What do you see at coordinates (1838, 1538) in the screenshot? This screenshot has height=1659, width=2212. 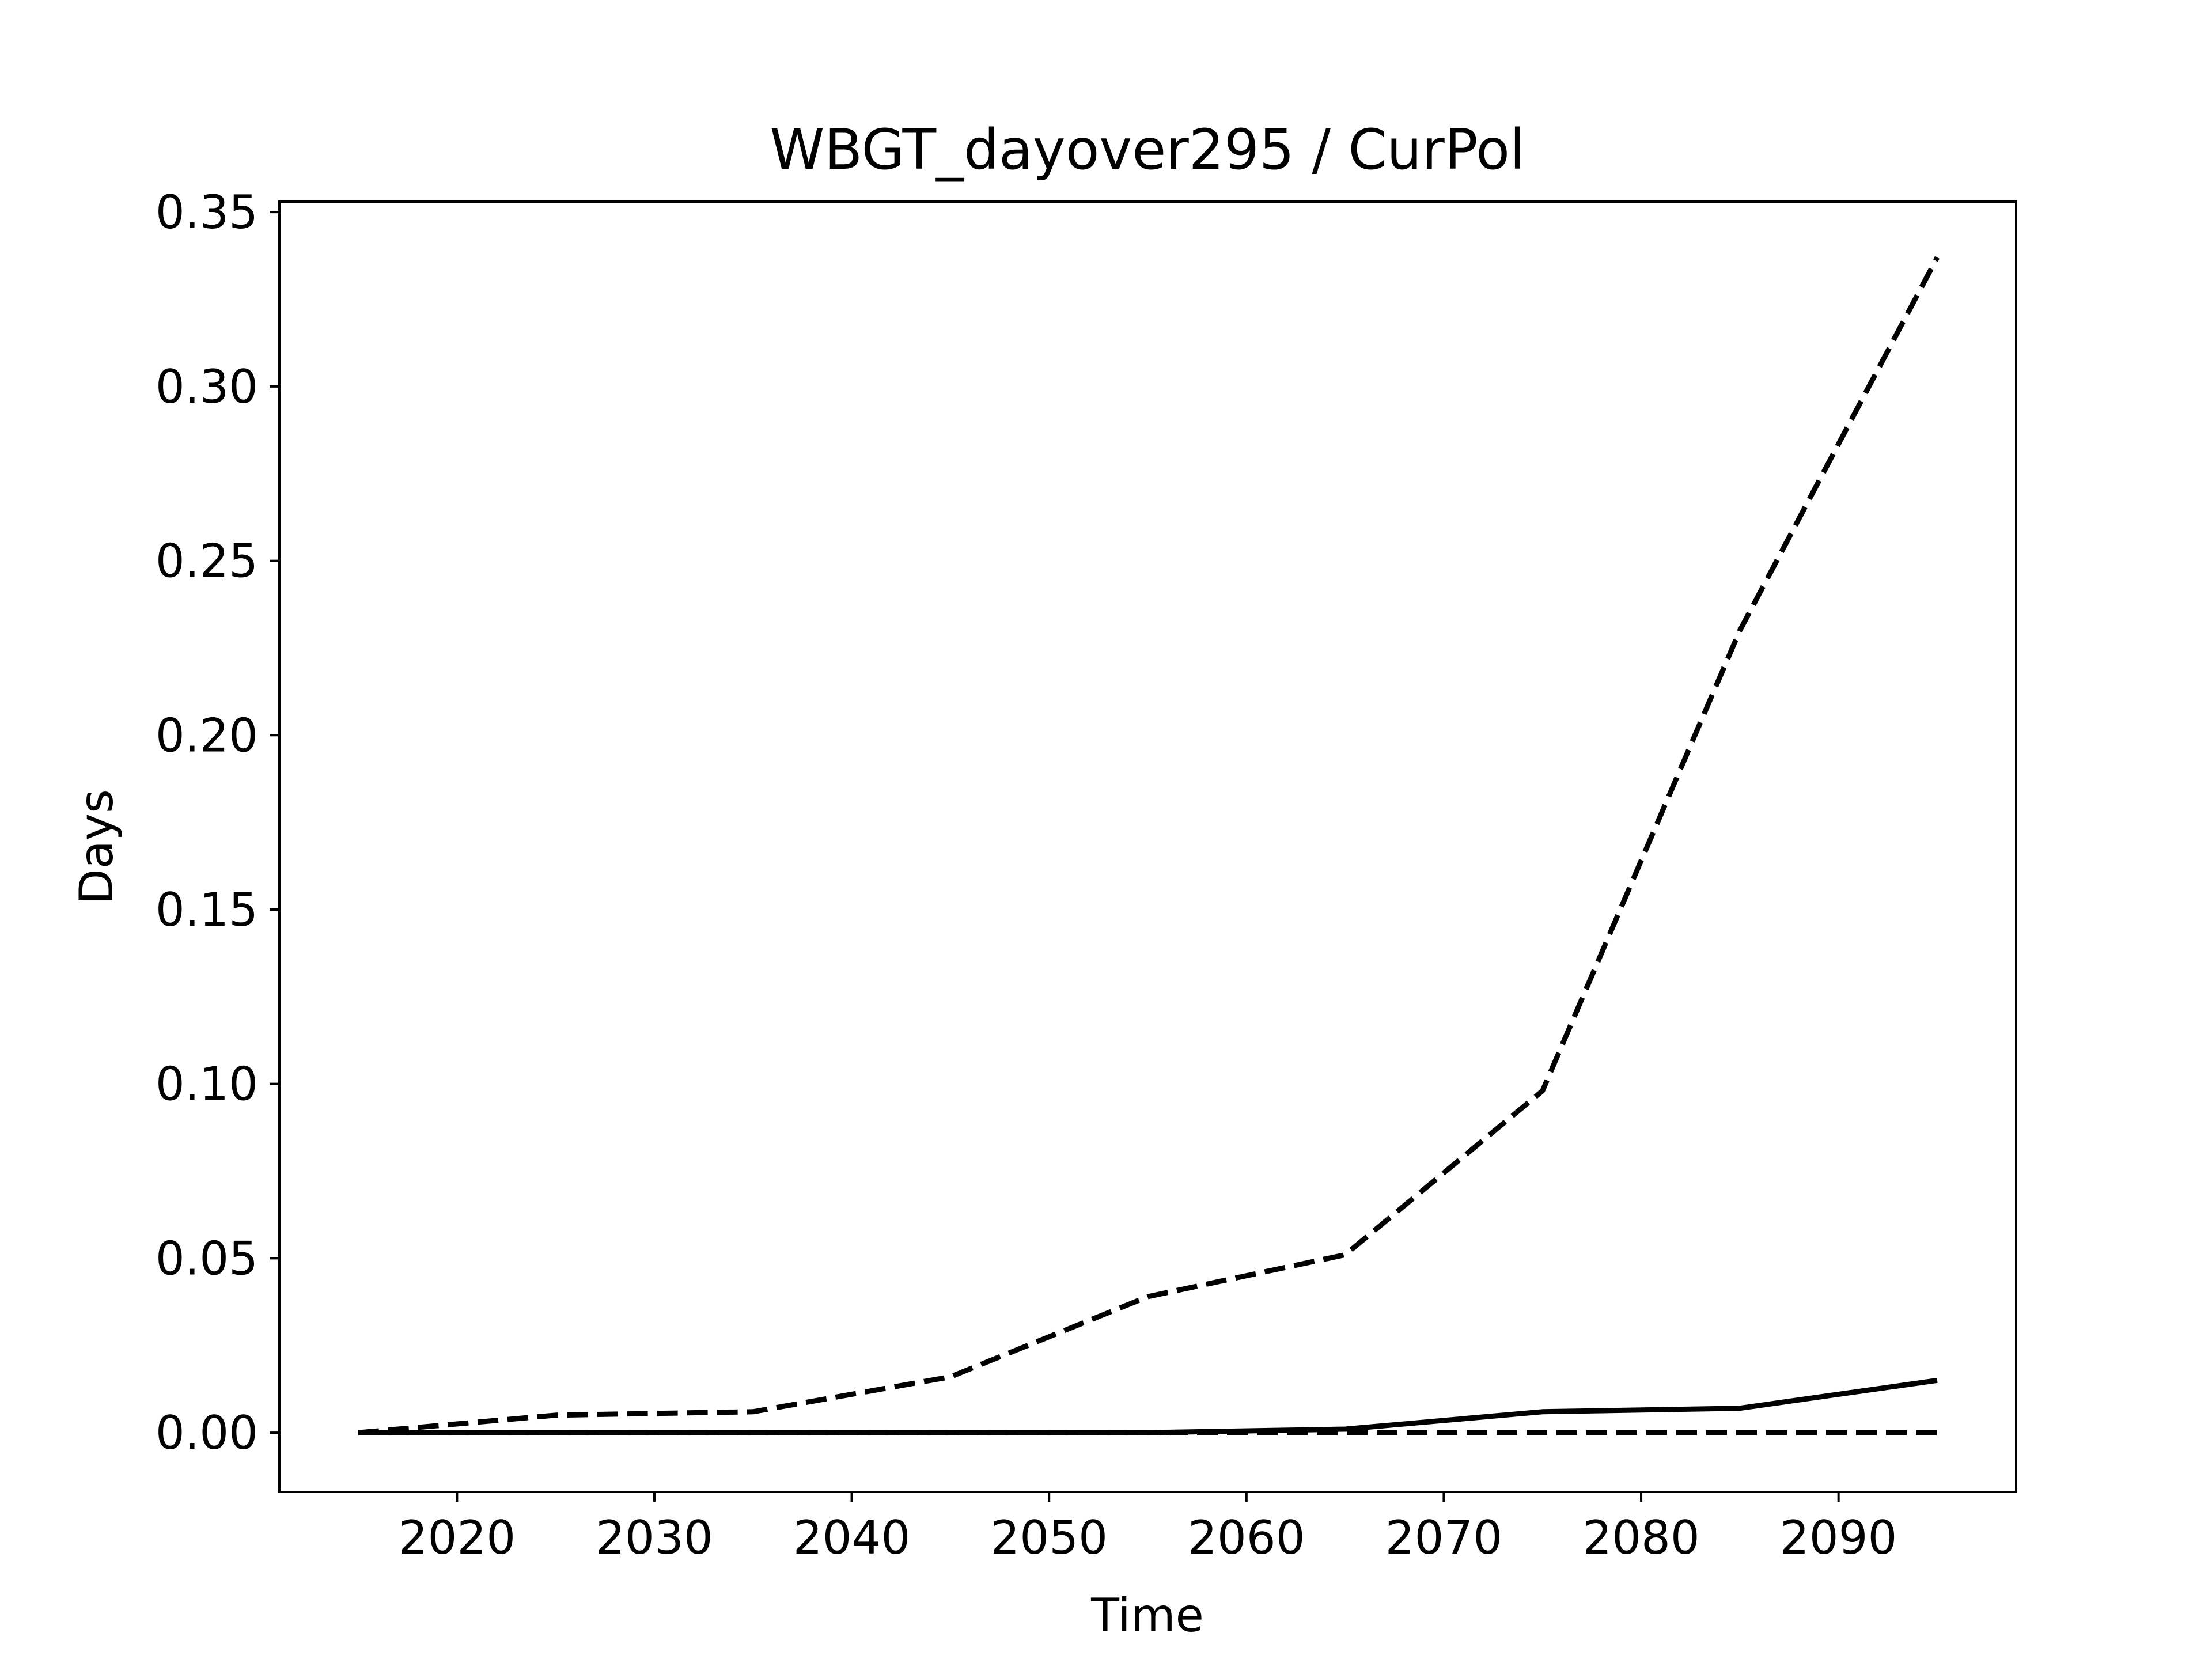 I see `x-tick-label: 2090` at bounding box center [1838, 1538].